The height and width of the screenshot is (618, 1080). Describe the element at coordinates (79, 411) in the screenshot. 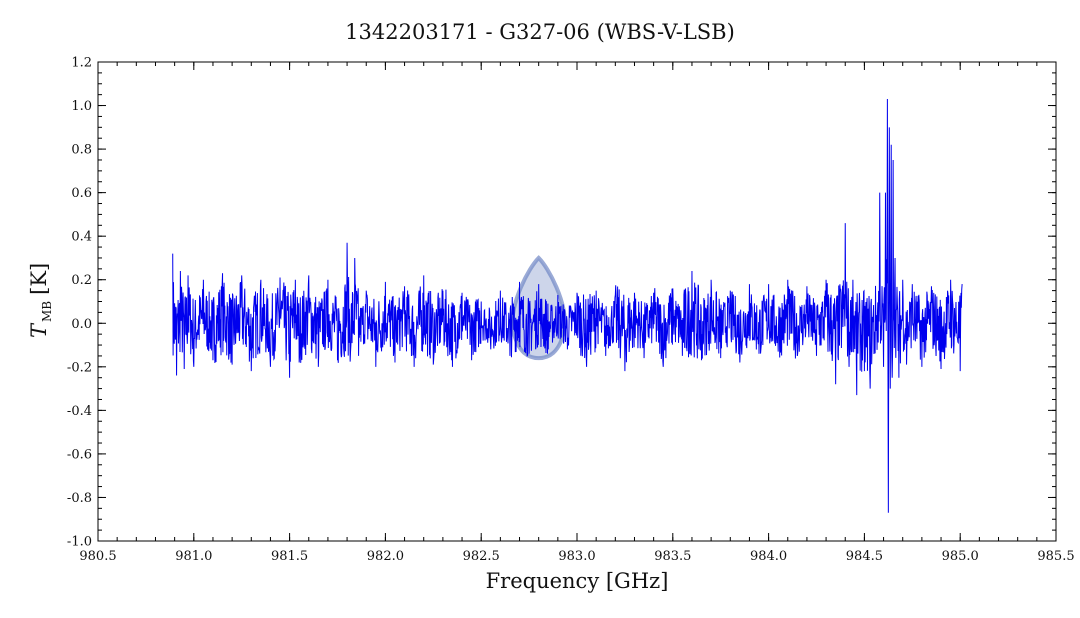

I see `y-tick-label: -0.4` at that location.